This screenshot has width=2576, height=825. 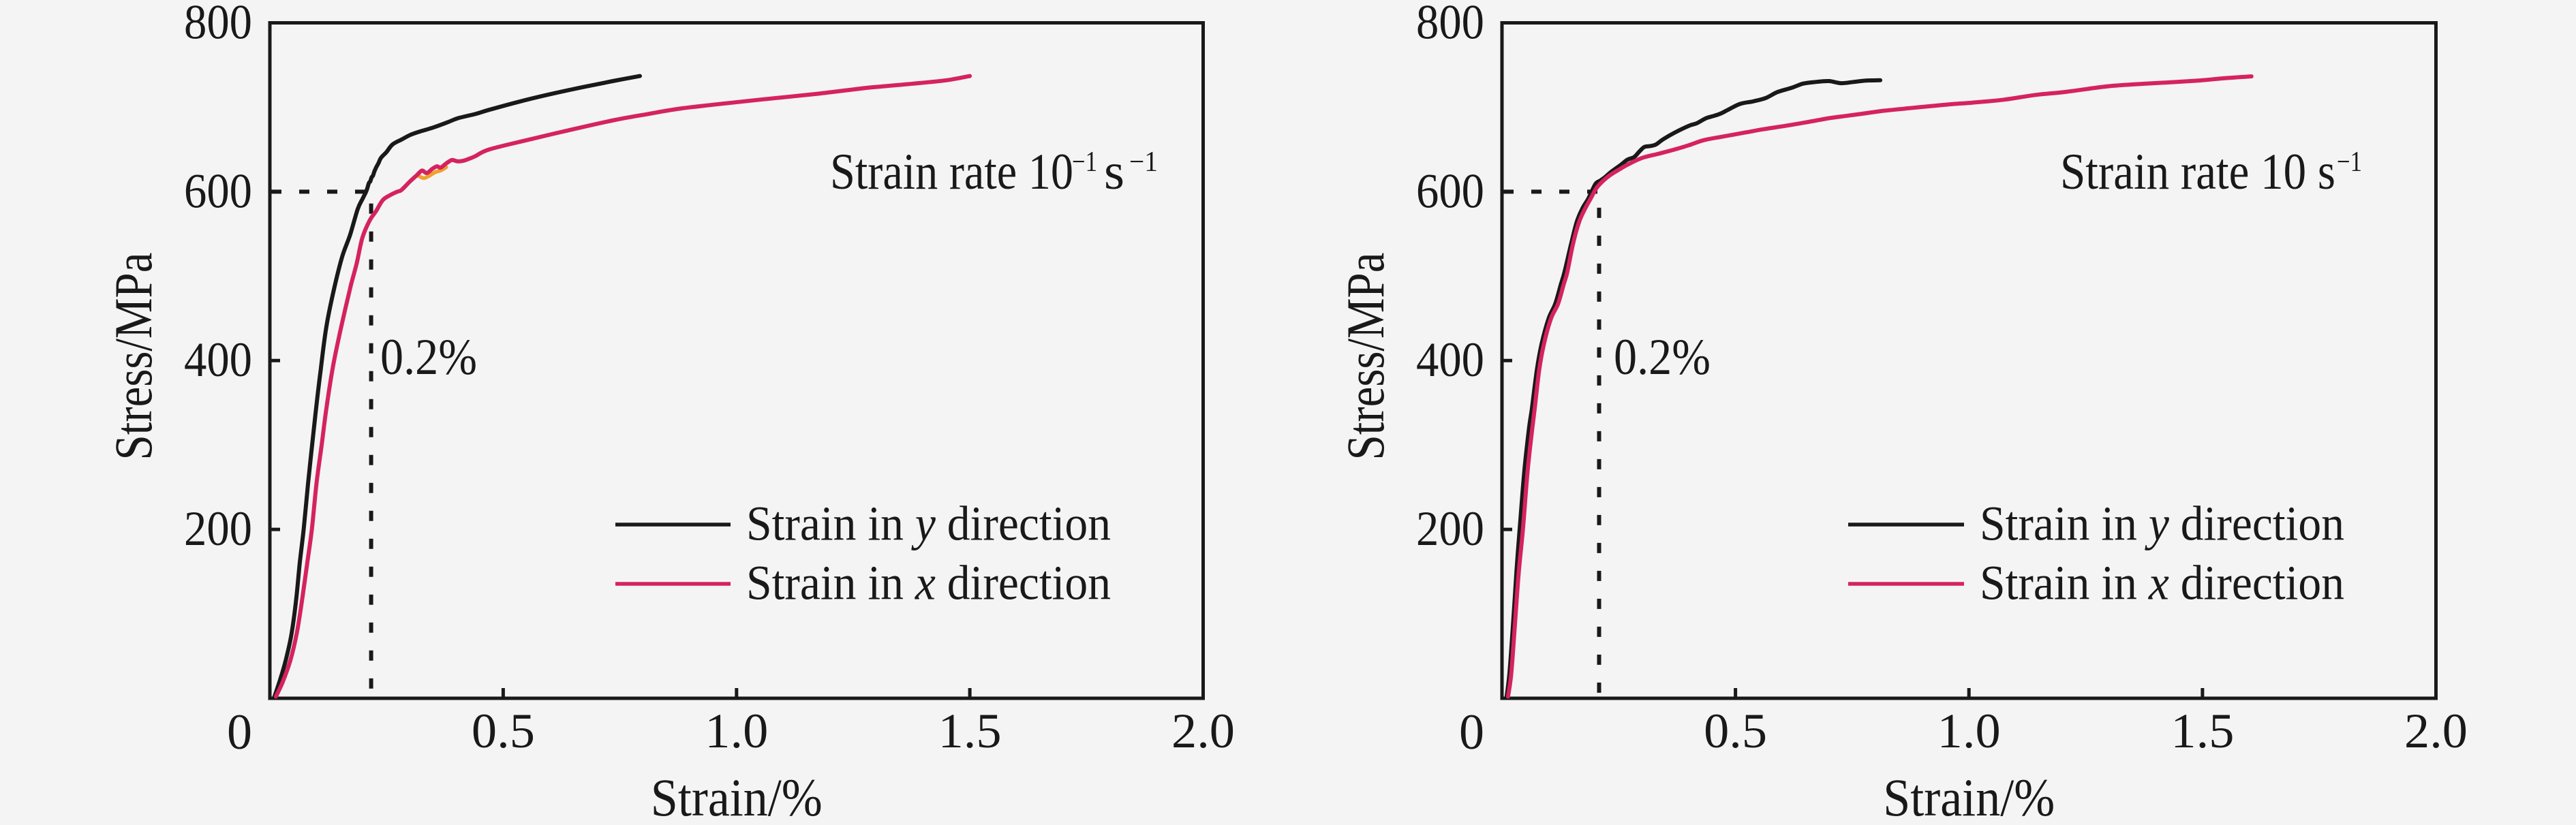 I want to click on svg-text: Strain rate 10 s, so click(x=2197, y=172).